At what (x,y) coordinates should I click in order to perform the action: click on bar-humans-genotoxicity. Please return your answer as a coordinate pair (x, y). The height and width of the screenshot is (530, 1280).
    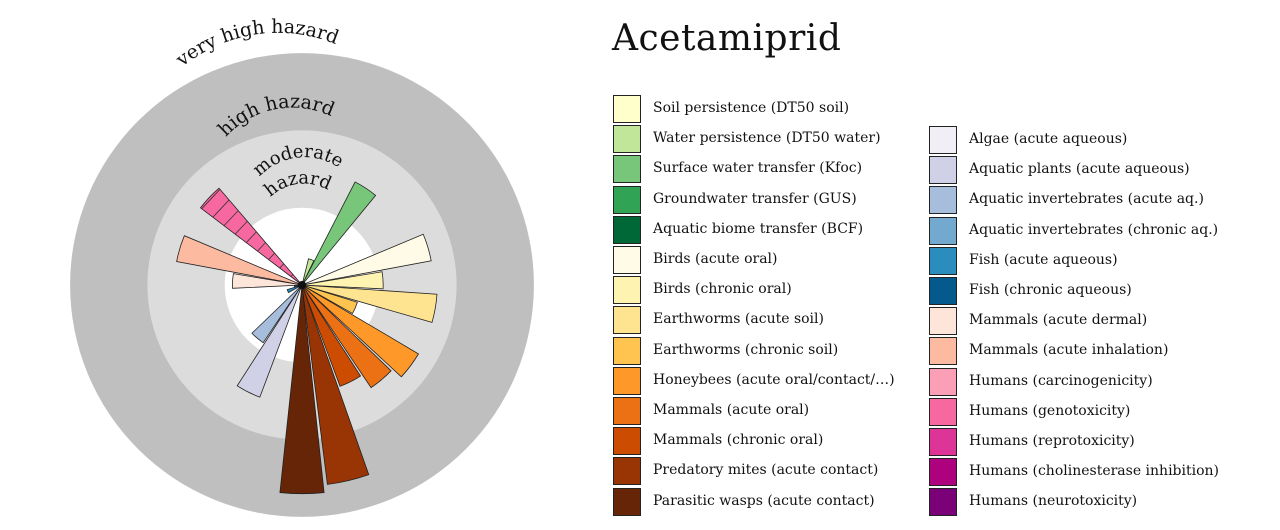
    Looking at the image, I should click on (251, 236).